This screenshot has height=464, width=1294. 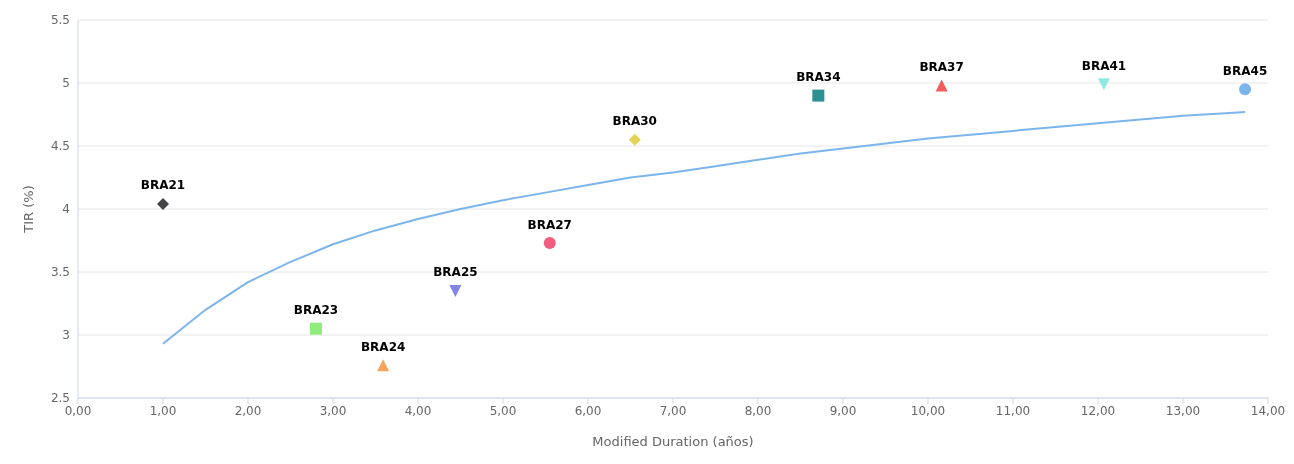 What do you see at coordinates (758, 410) in the screenshot?
I see `x-tick-label: 8,00` at bounding box center [758, 410].